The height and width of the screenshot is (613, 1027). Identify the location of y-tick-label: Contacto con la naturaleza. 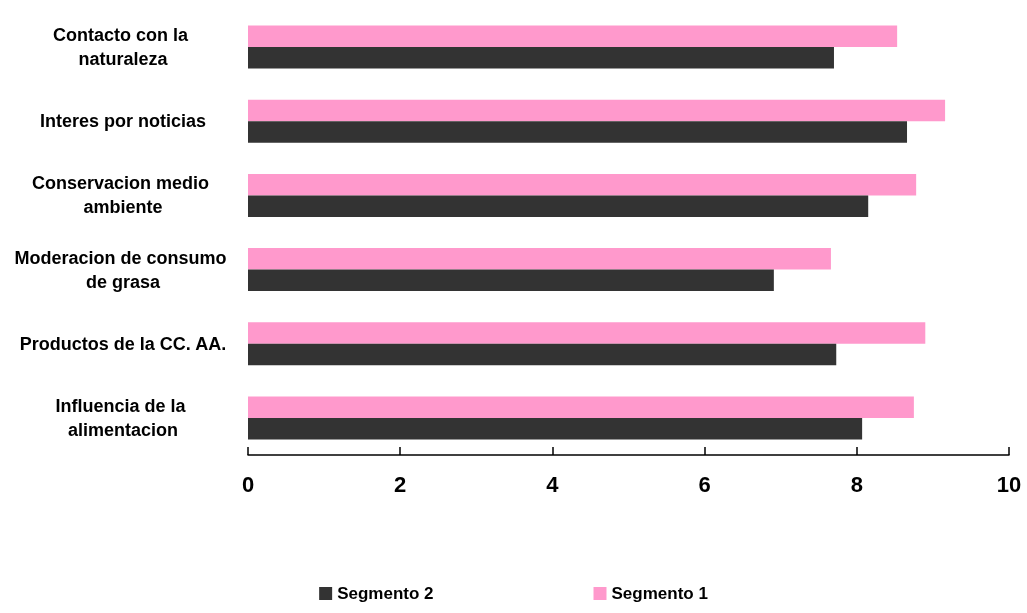
(123, 47).